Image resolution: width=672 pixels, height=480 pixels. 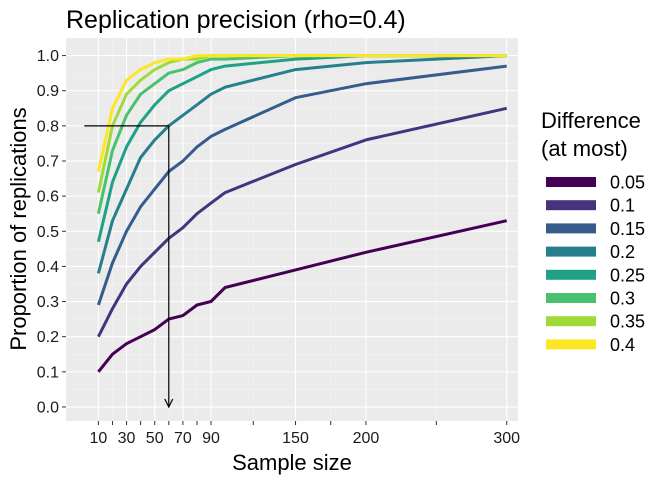 I want to click on legend-title-line-1: Difference, so click(x=591, y=120).